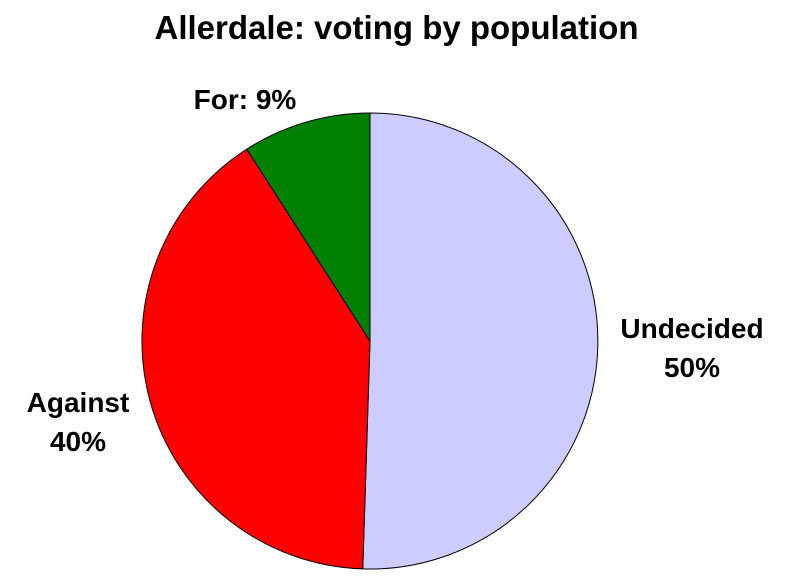 This screenshot has height=583, width=793. Describe the element at coordinates (692, 367) in the screenshot. I see `slice-label-line: 50%` at that location.